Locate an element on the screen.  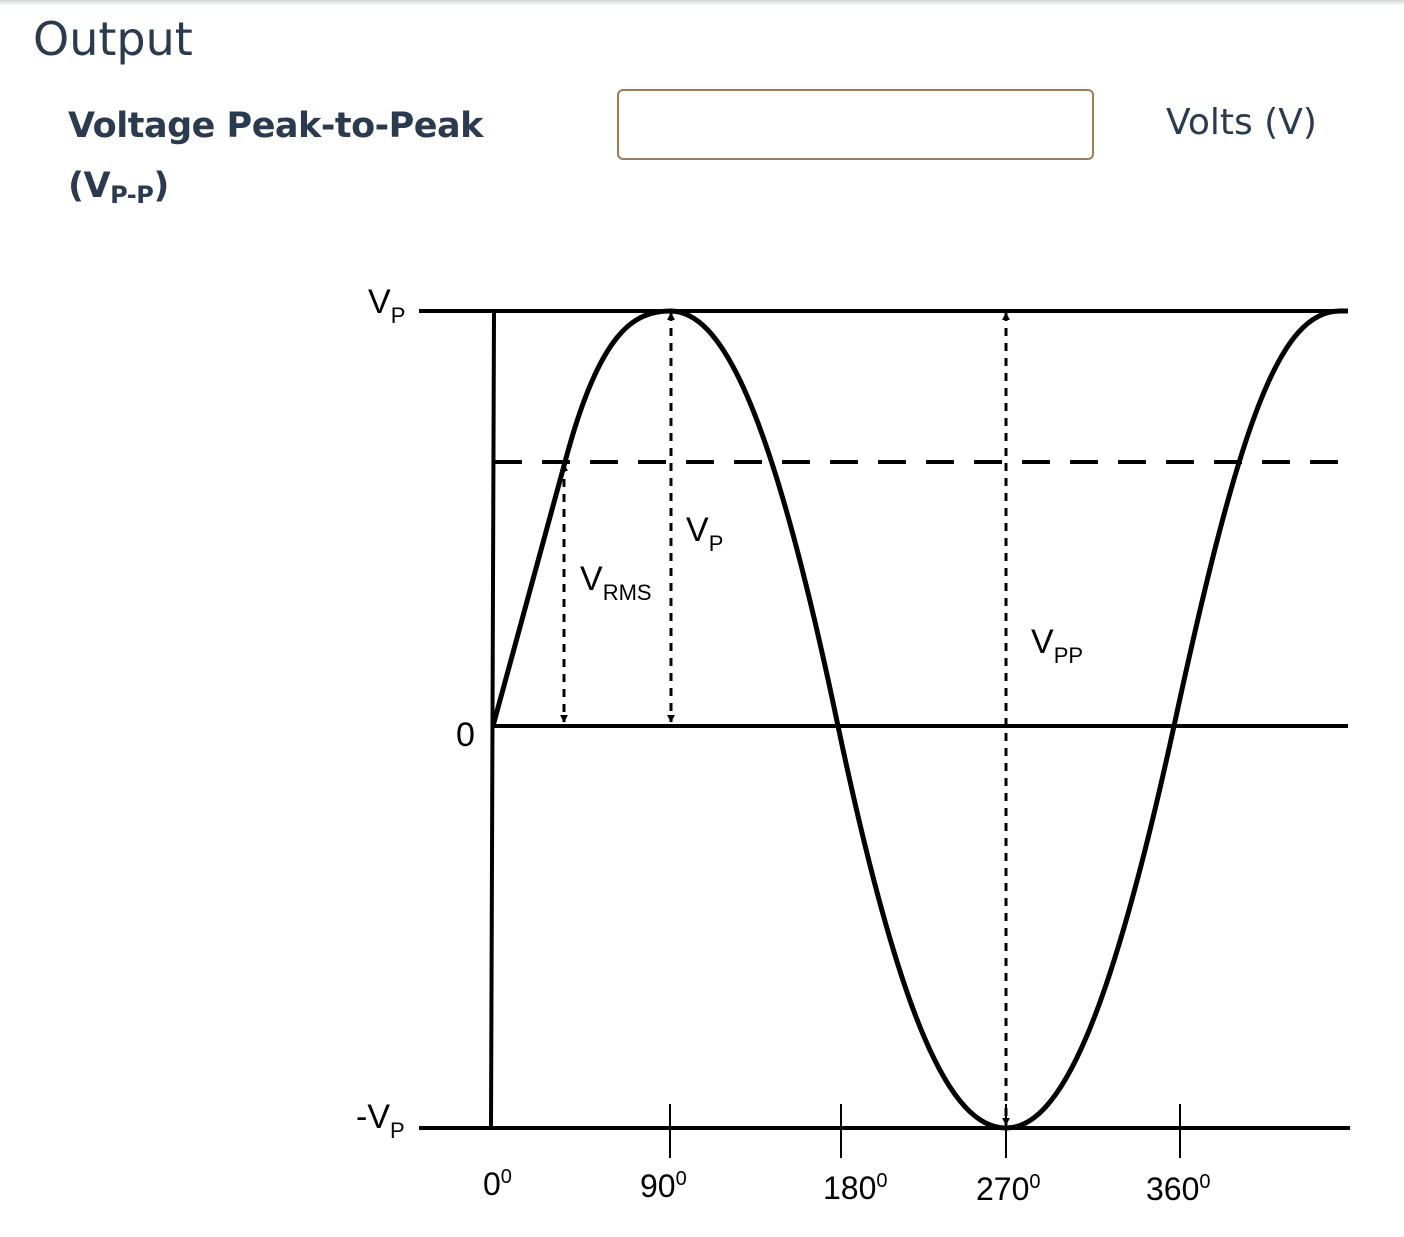
x-label-360: 3600 is located at coordinates (1178, 1189).